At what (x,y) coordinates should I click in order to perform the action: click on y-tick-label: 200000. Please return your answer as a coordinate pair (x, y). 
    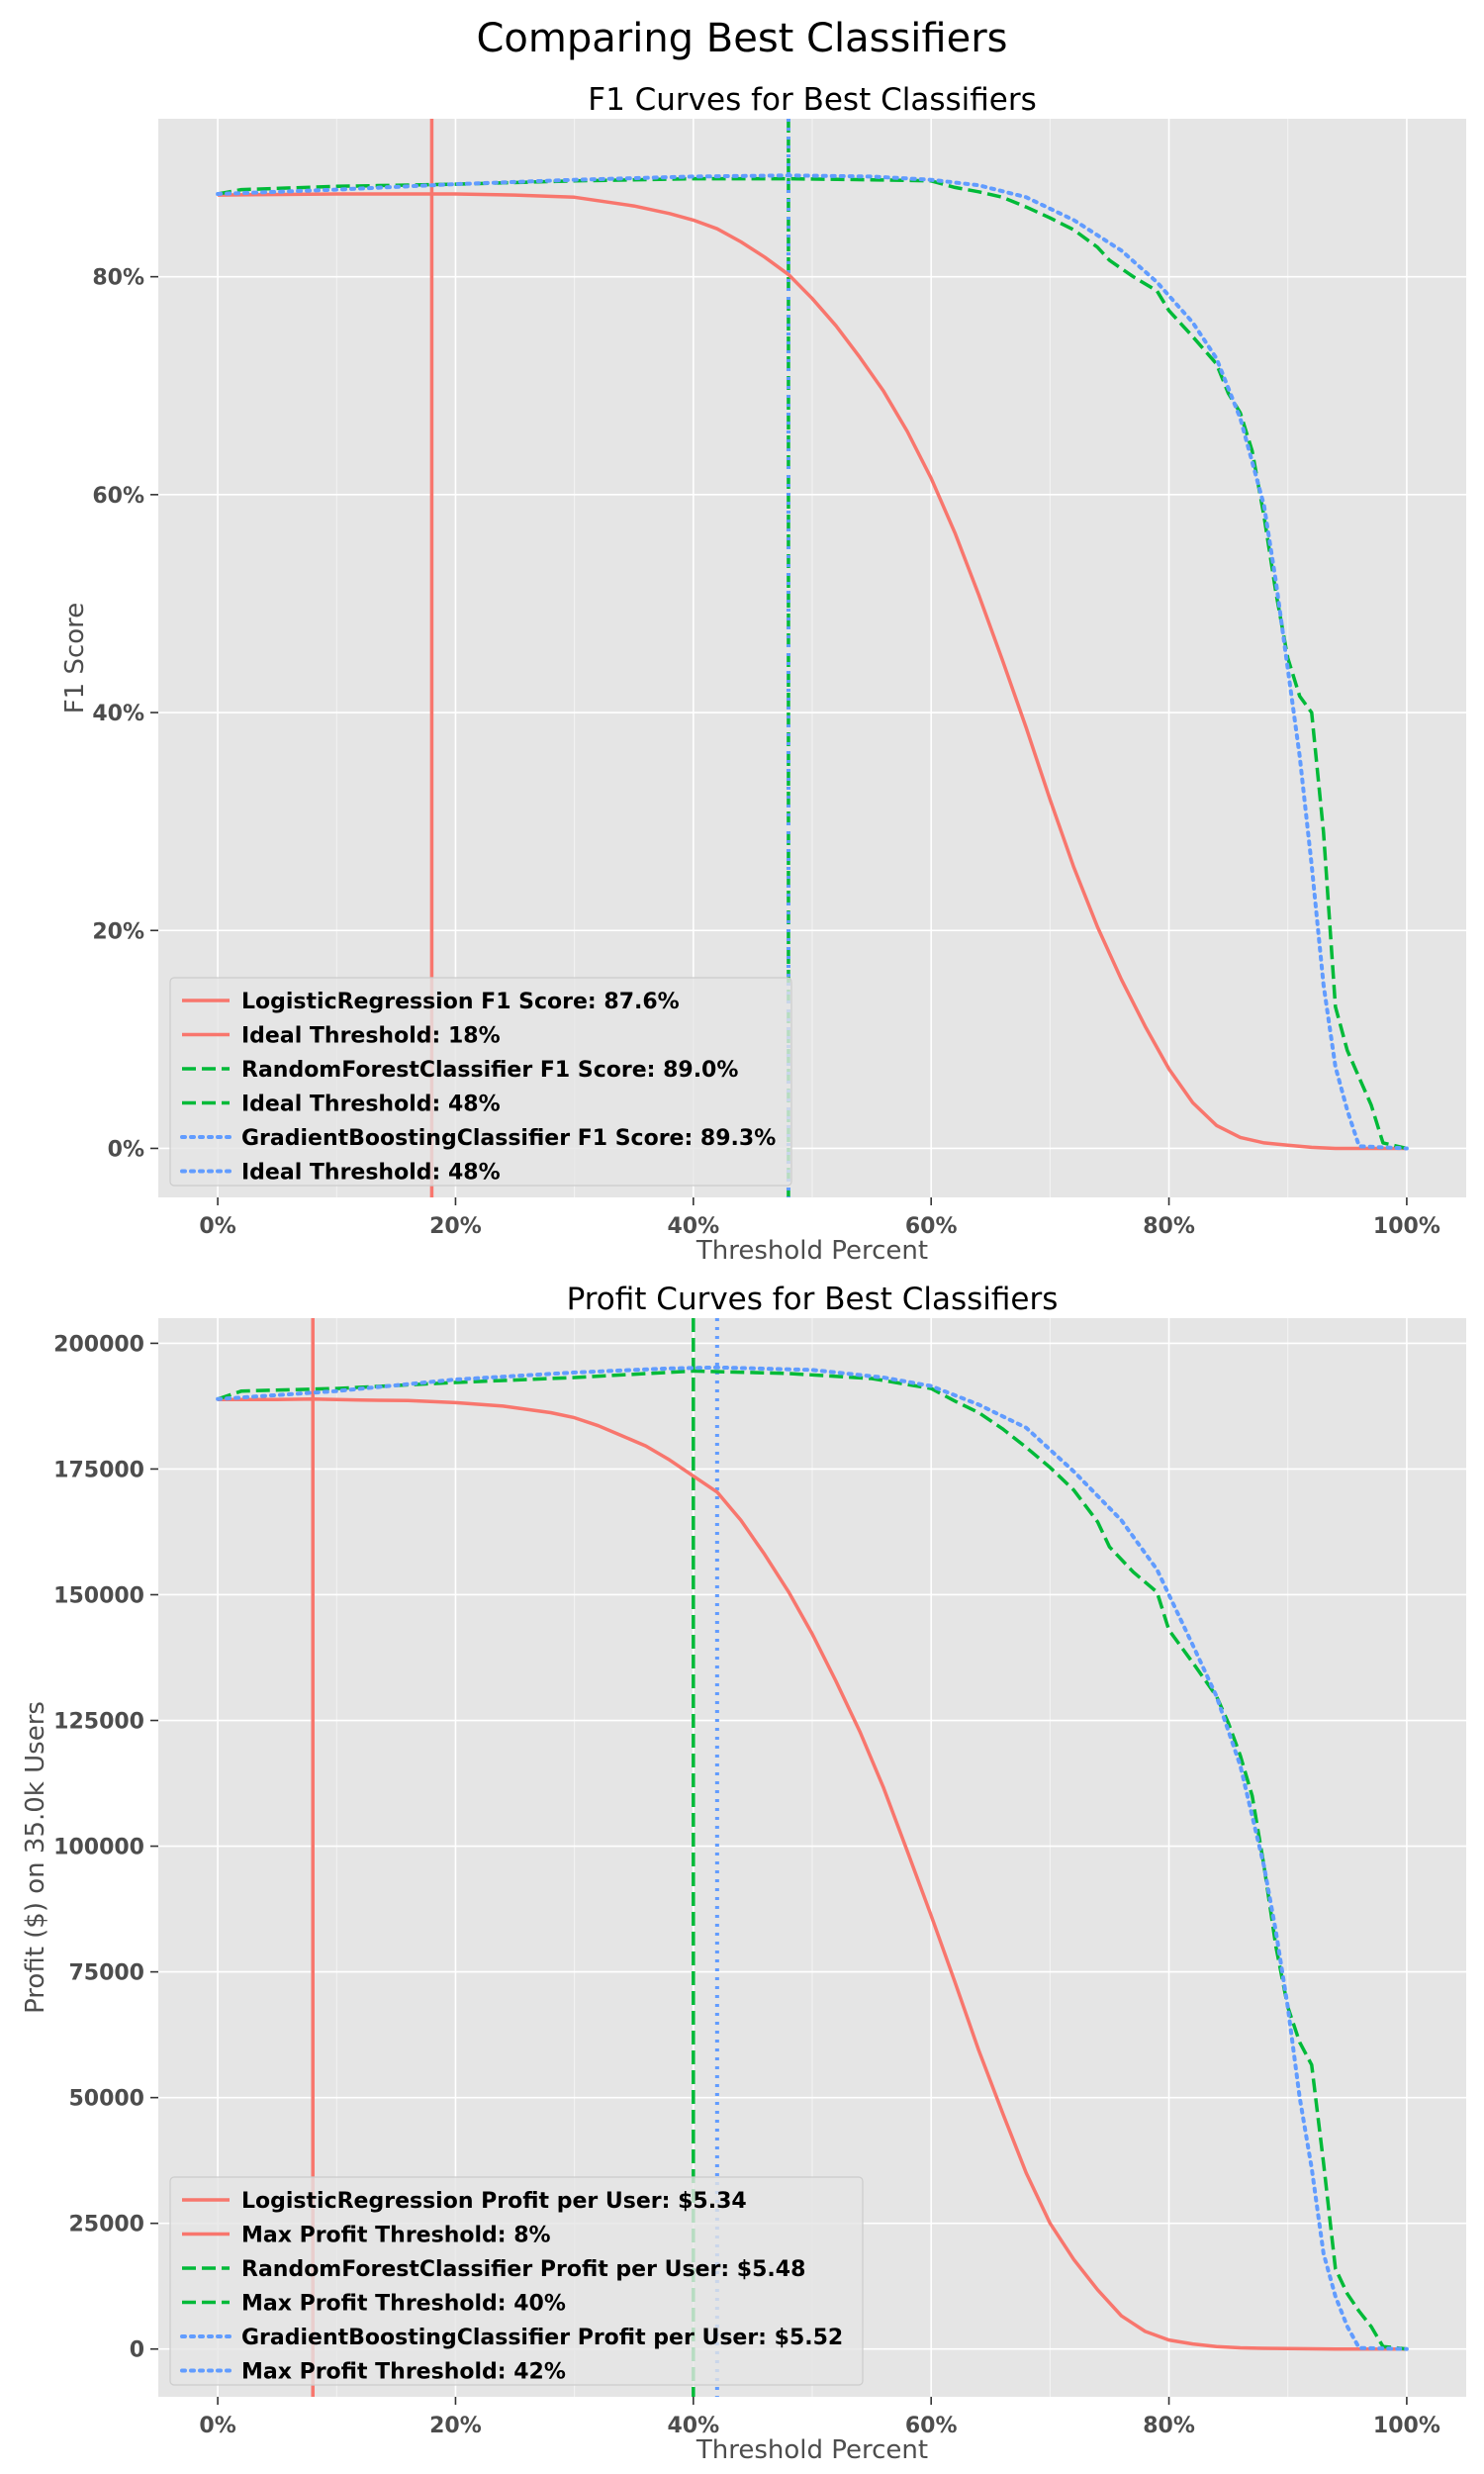
    Looking at the image, I should click on (98, 1345).